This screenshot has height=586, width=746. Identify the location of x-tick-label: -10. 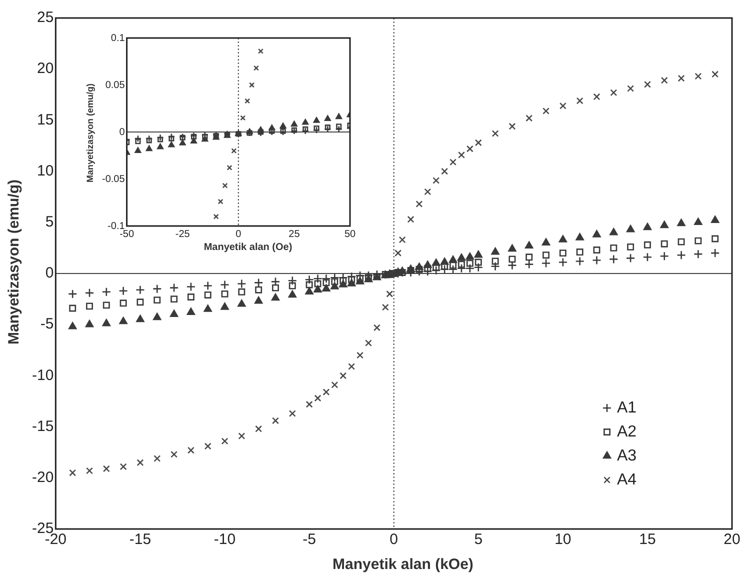
(225, 539).